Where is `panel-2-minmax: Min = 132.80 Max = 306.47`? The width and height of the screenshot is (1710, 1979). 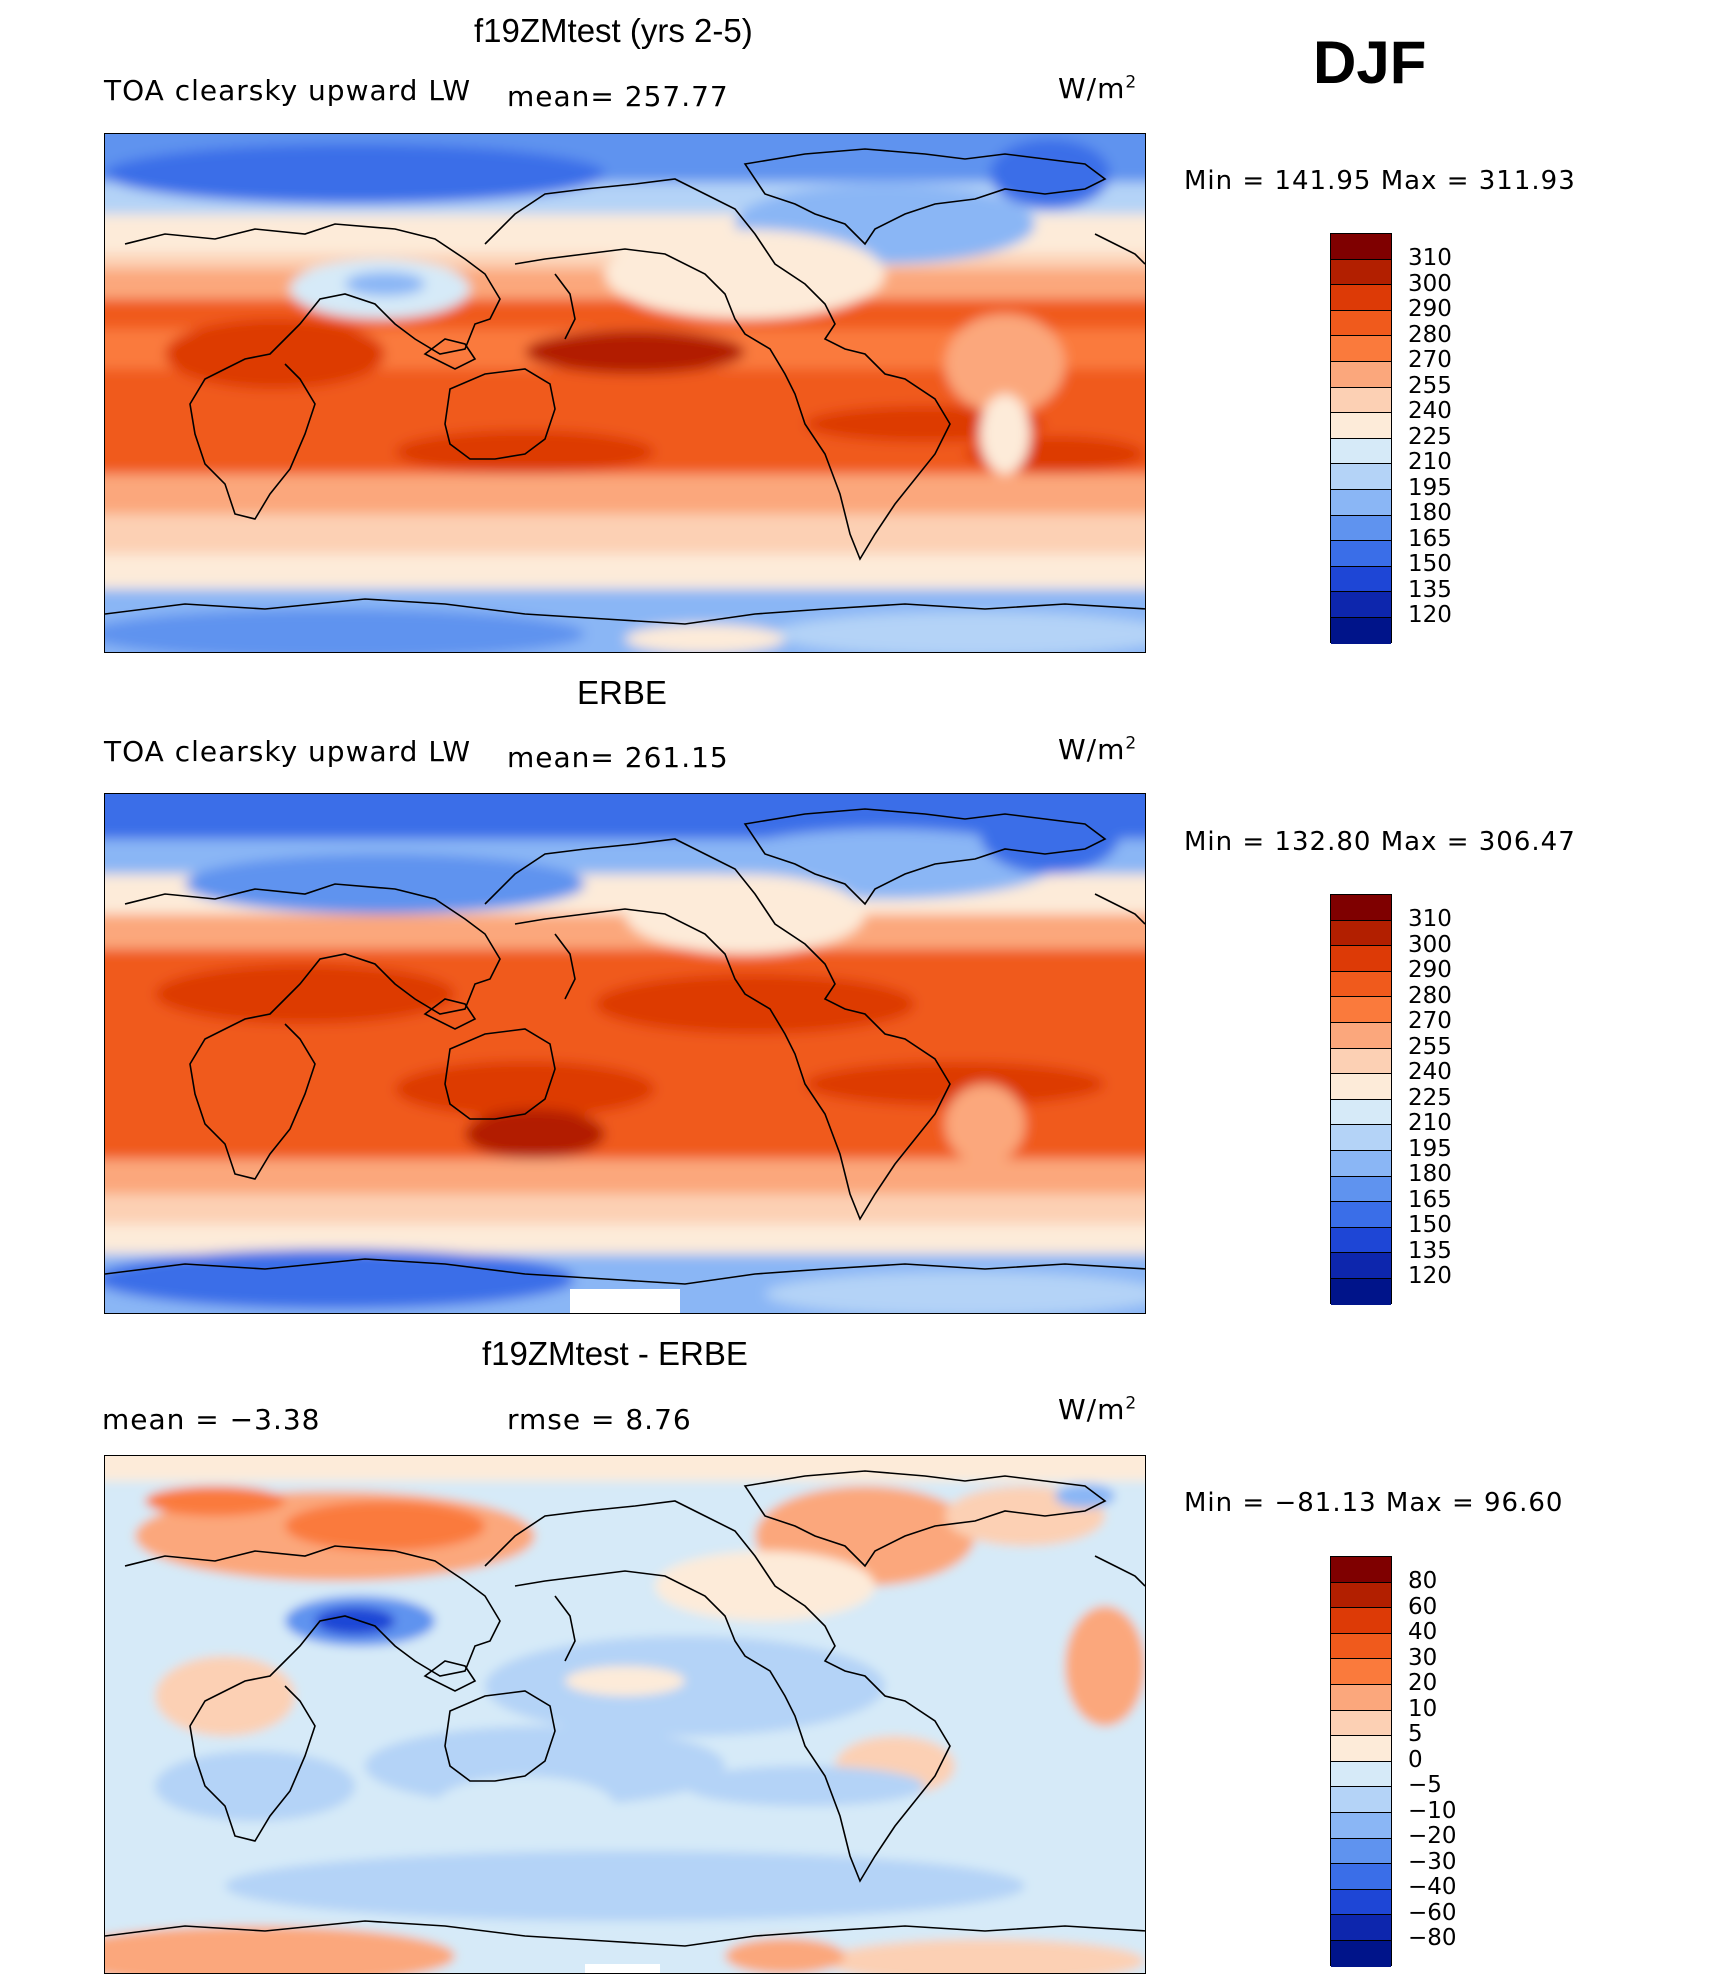 panel-2-minmax: Min = 132.80 Max = 306.47 is located at coordinates (1380, 842).